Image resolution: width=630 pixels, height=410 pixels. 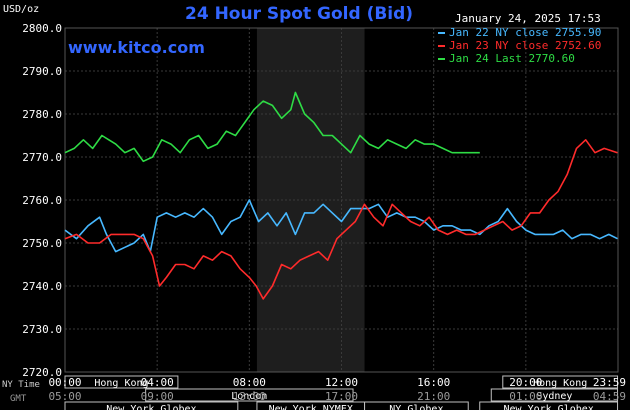 I want to click on y-tick-label: 2720.0, so click(x=42, y=372).